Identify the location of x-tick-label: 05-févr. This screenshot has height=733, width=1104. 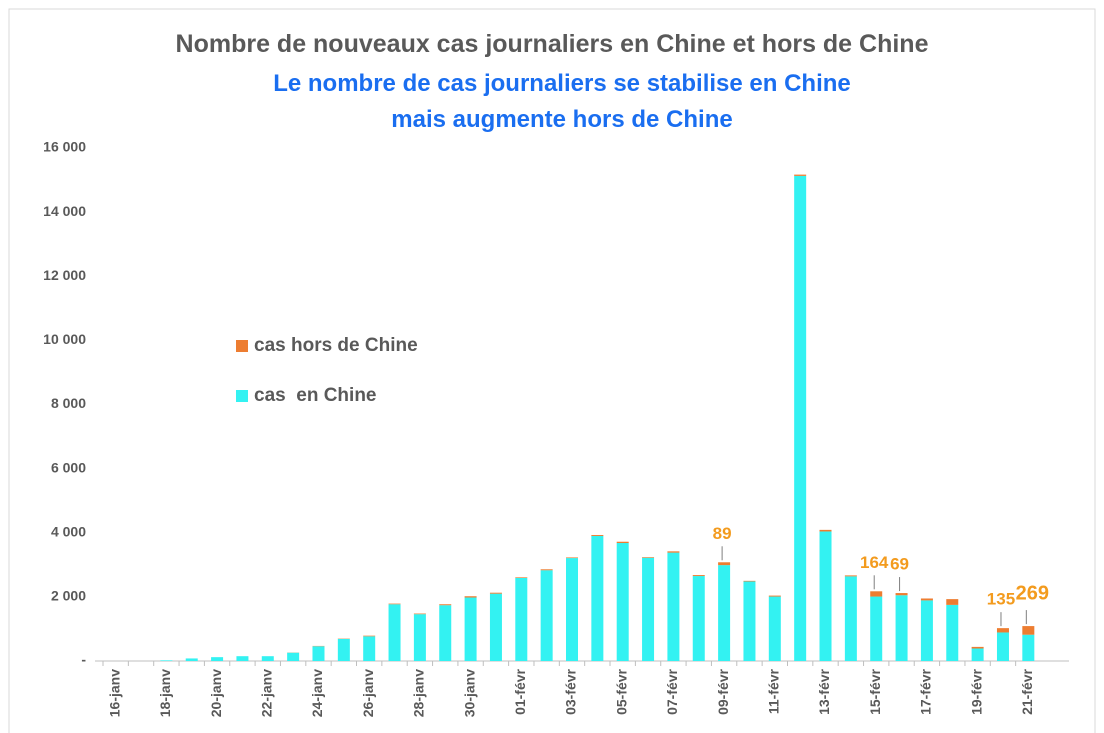
(621, 691).